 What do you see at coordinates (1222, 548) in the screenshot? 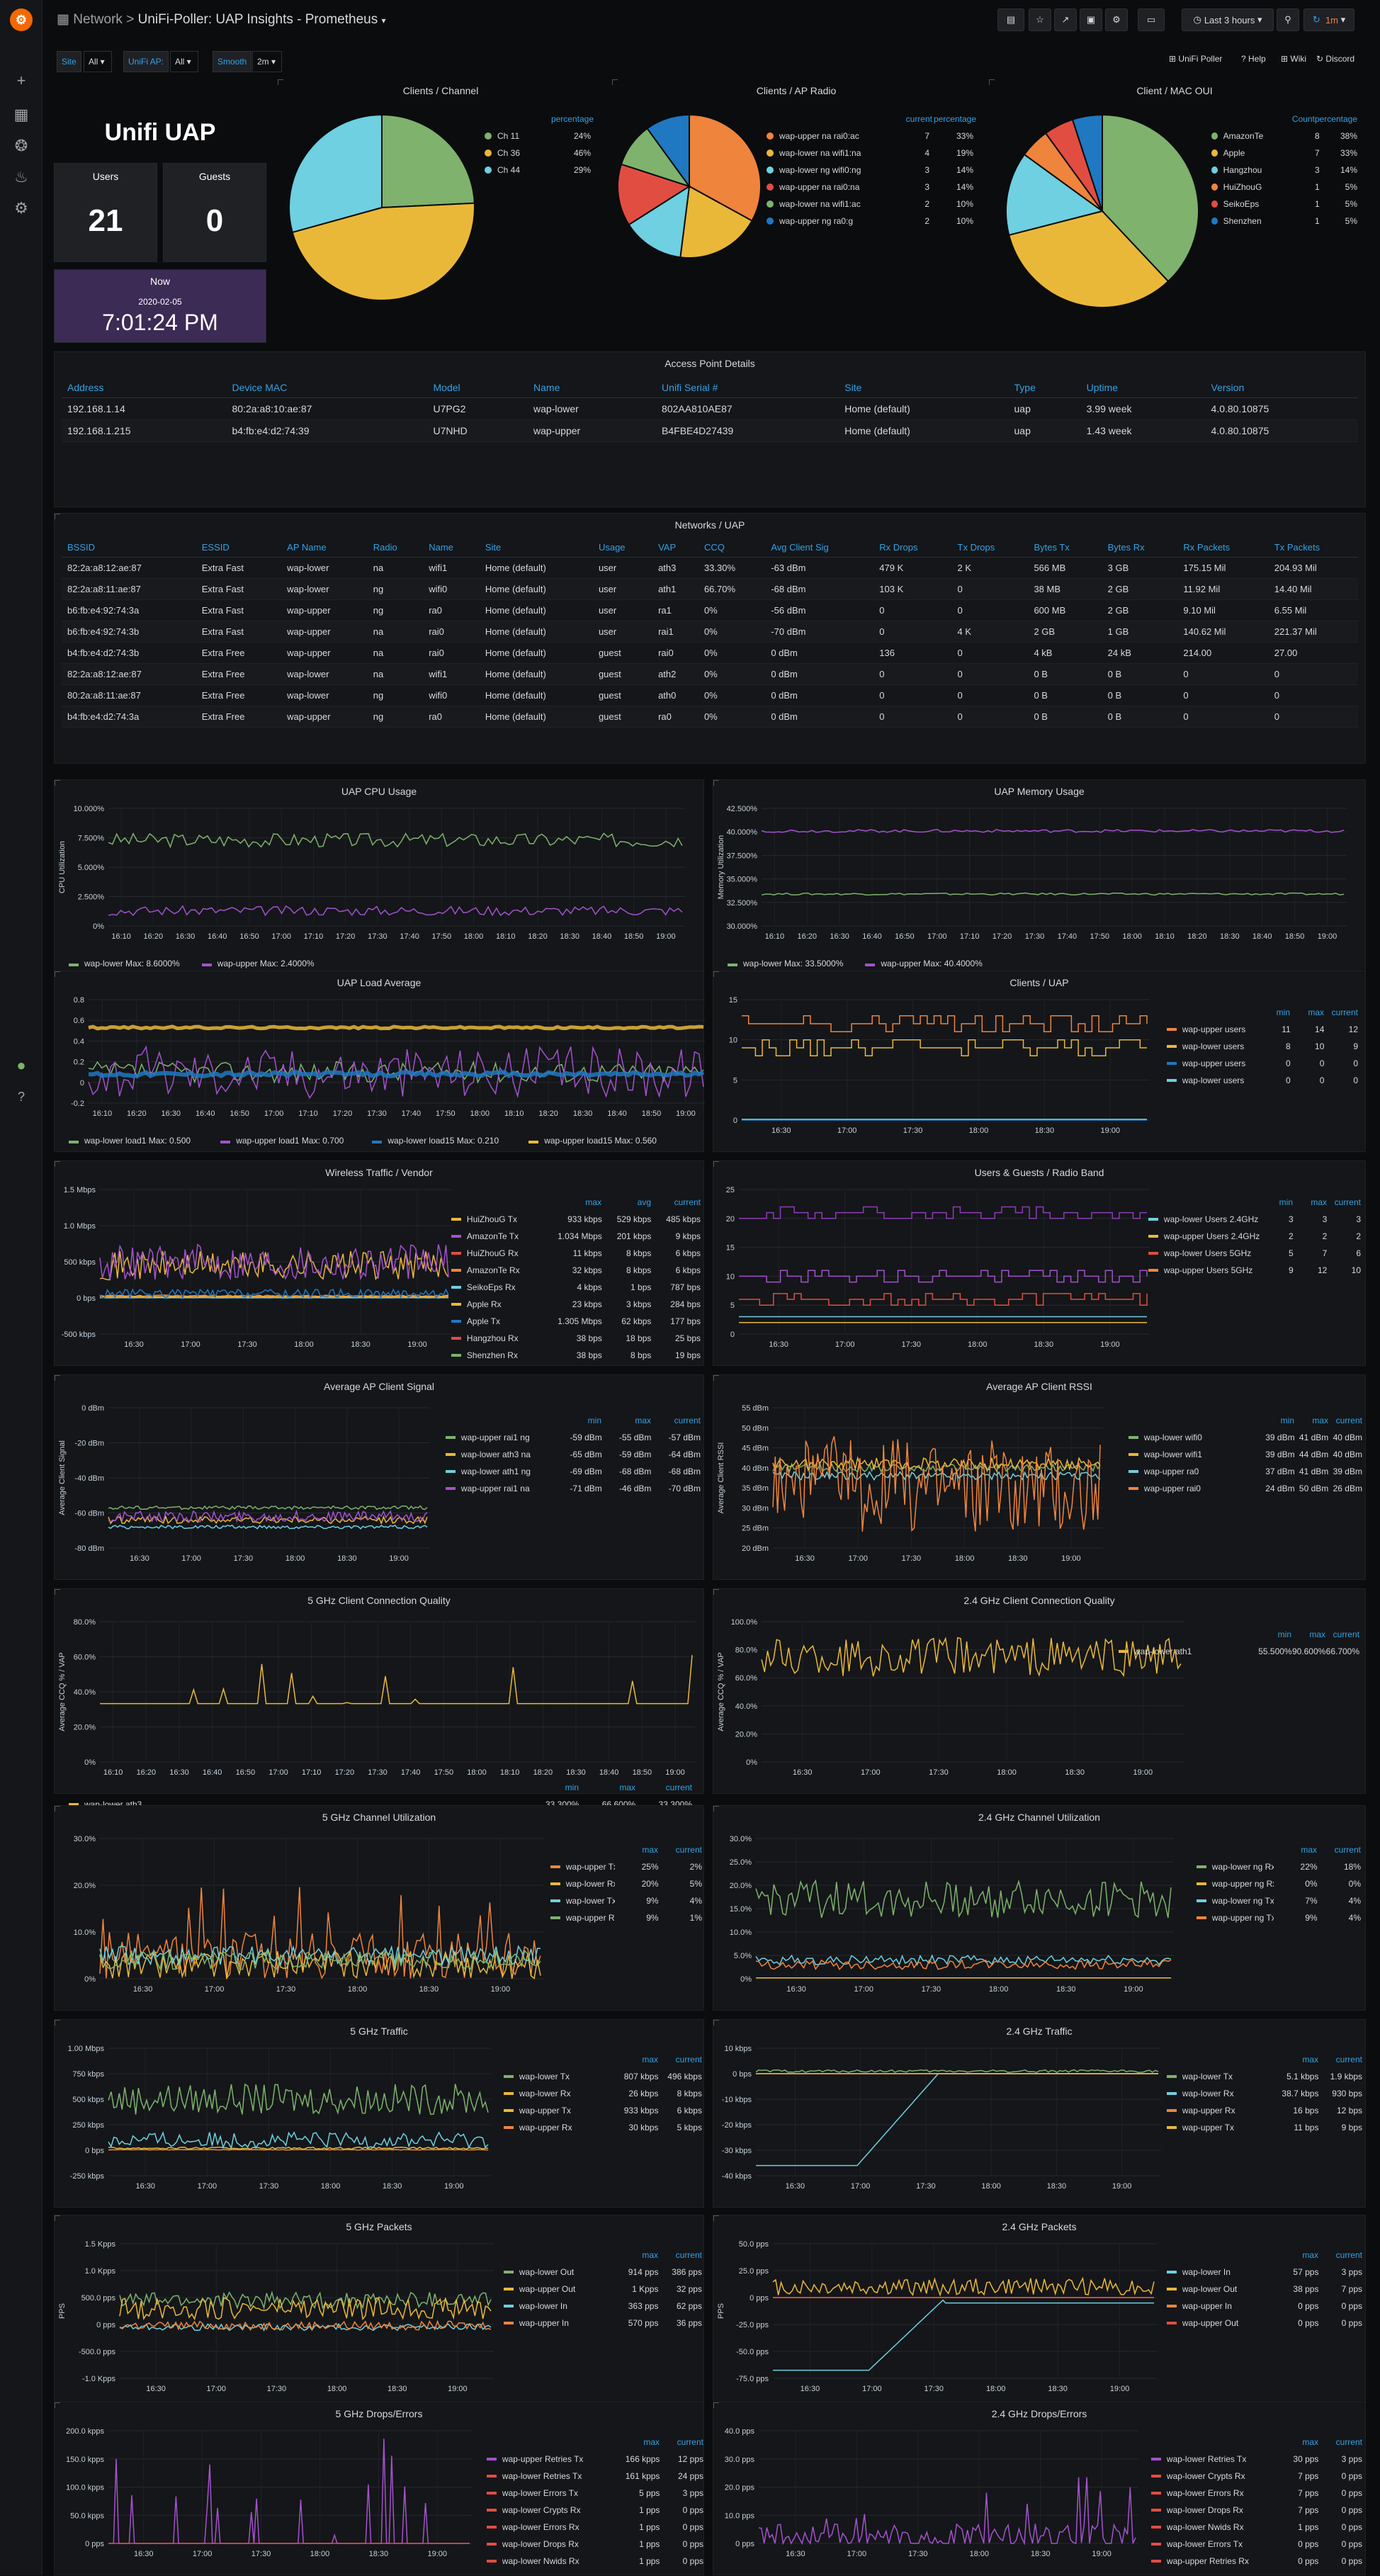
I see `column-header: Rx Packets` at bounding box center [1222, 548].